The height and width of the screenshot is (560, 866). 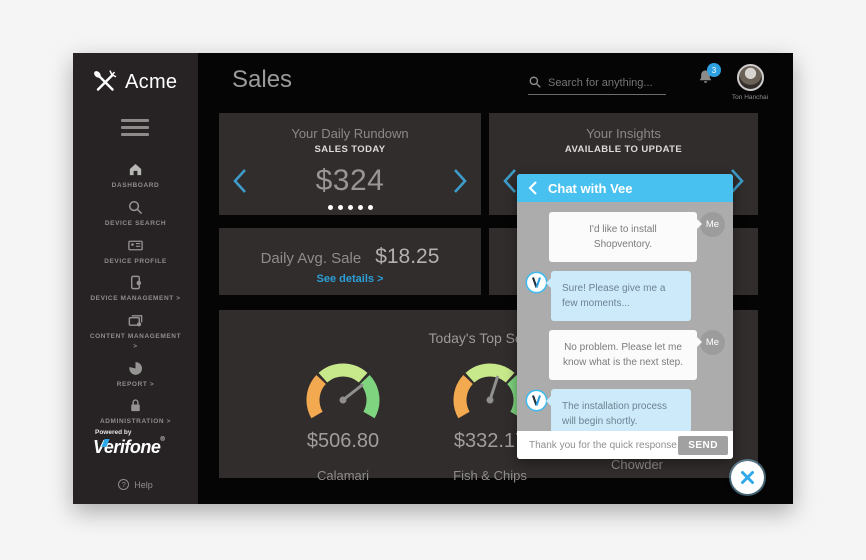 What do you see at coordinates (135, 170) in the screenshot?
I see `home-icon` at bounding box center [135, 170].